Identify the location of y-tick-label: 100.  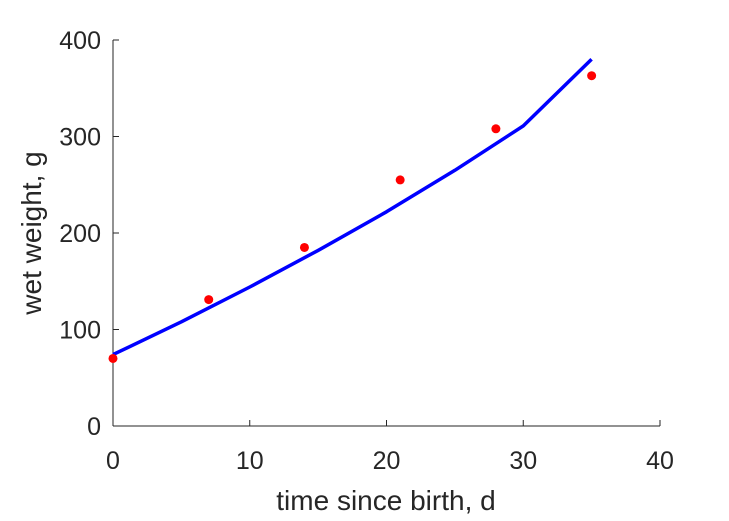
(80, 331).